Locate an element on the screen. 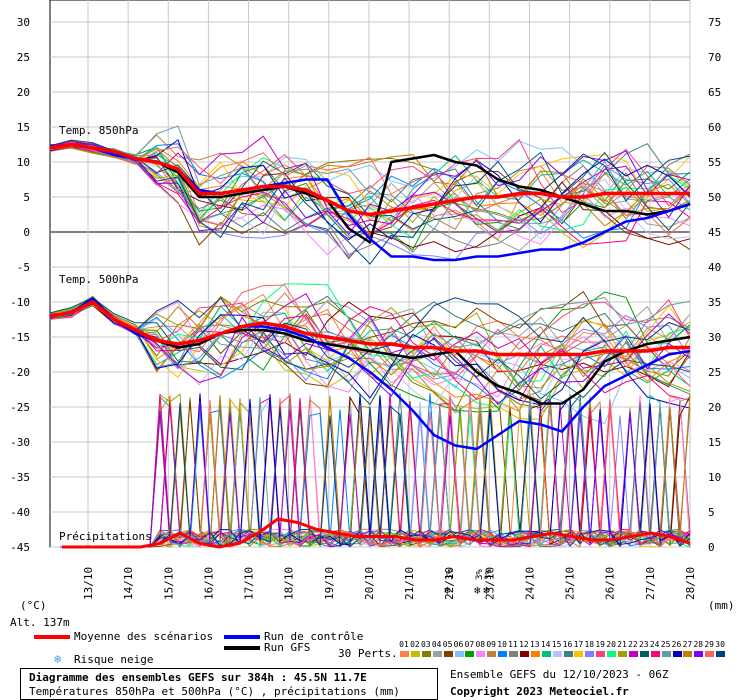  panel-label-precip: Précipitations is located at coordinates (105, 536).